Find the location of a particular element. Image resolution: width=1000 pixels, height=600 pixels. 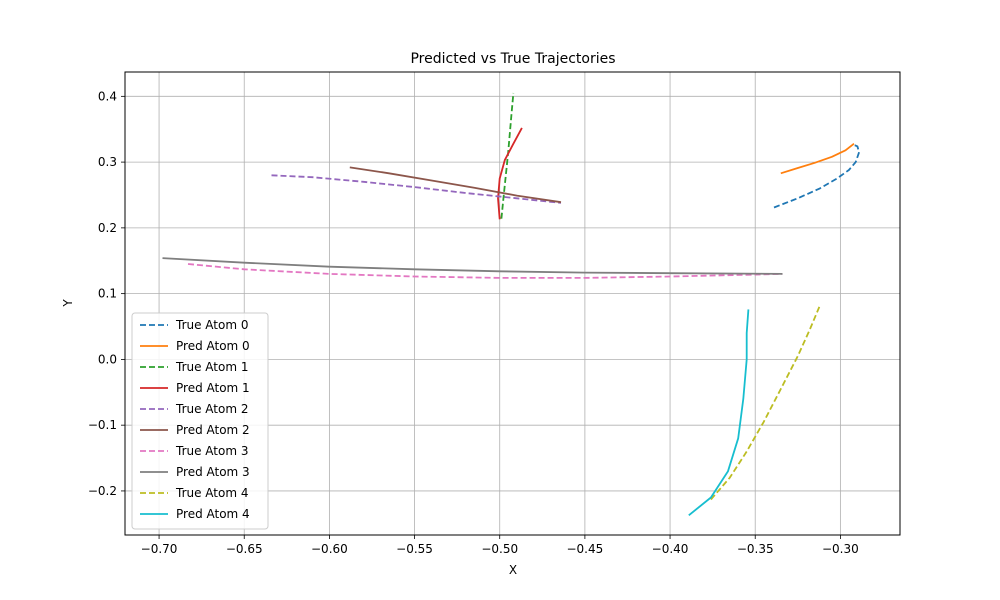

legend-box is located at coordinates (200, 421).